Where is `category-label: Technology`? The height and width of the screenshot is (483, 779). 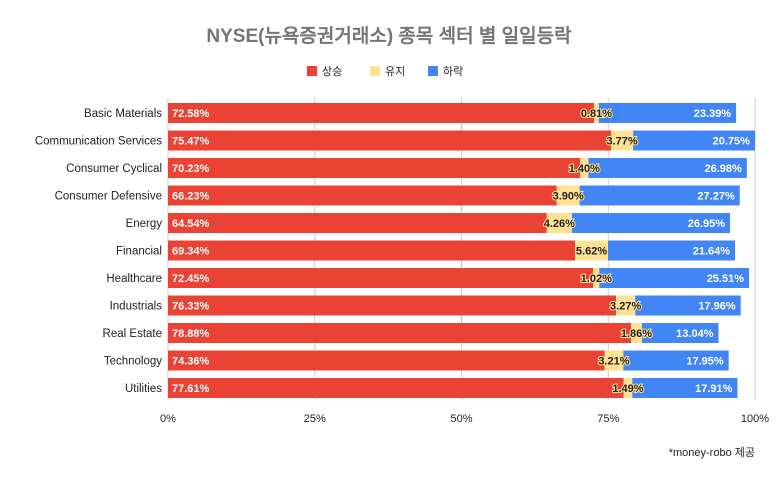 category-label: Technology is located at coordinates (133, 362).